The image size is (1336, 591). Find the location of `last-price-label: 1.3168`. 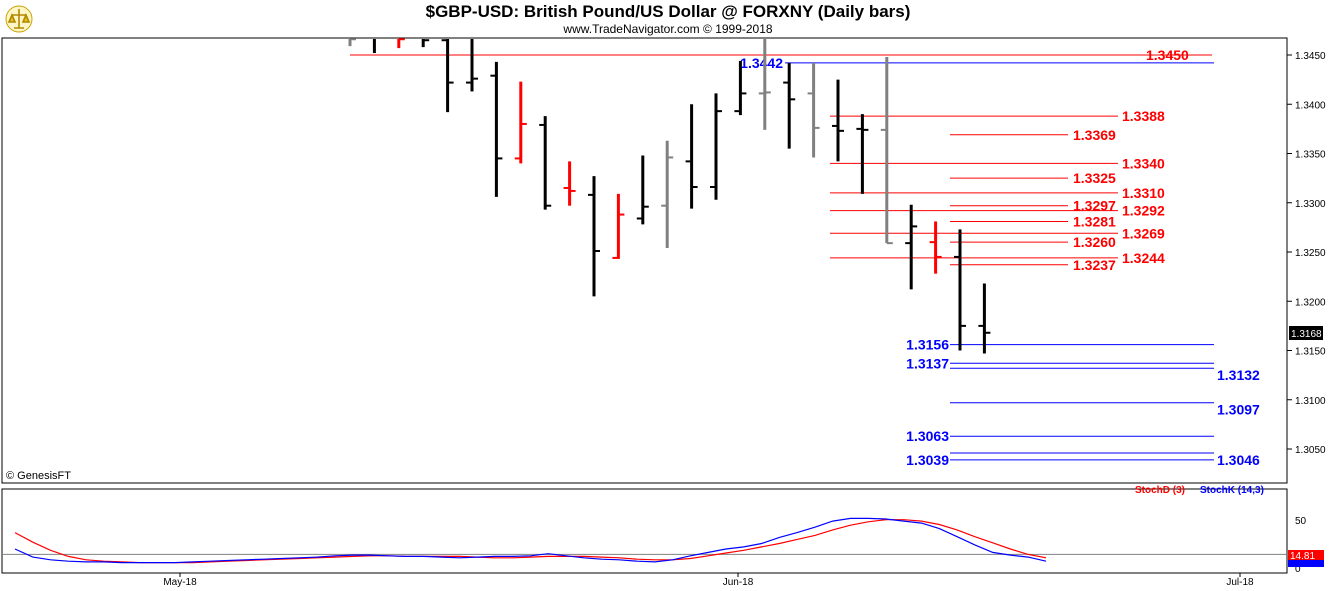

last-price-label: 1.3168 is located at coordinates (1306, 334).